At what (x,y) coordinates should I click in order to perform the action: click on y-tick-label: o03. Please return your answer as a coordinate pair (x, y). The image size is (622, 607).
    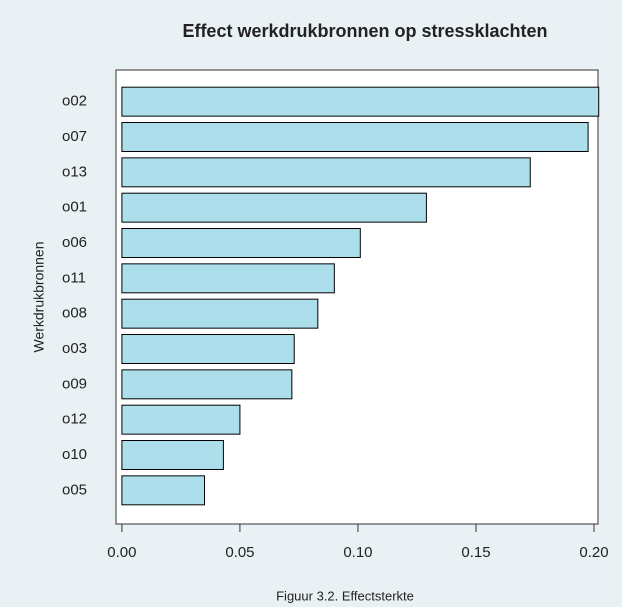
    Looking at the image, I should click on (74, 348).